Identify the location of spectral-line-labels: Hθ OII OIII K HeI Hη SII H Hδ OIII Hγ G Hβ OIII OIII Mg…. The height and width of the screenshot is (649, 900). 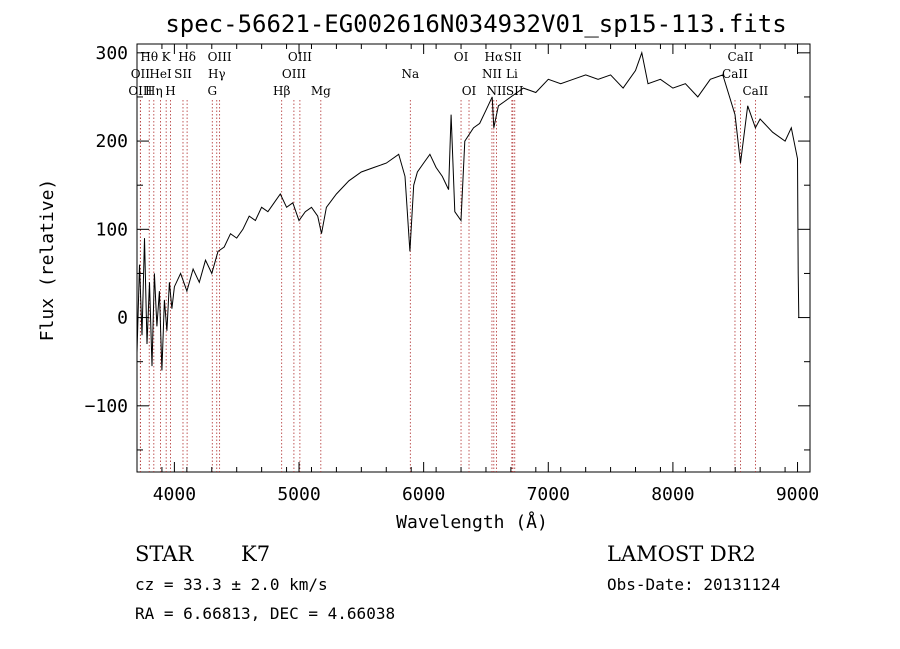
(448, 74).